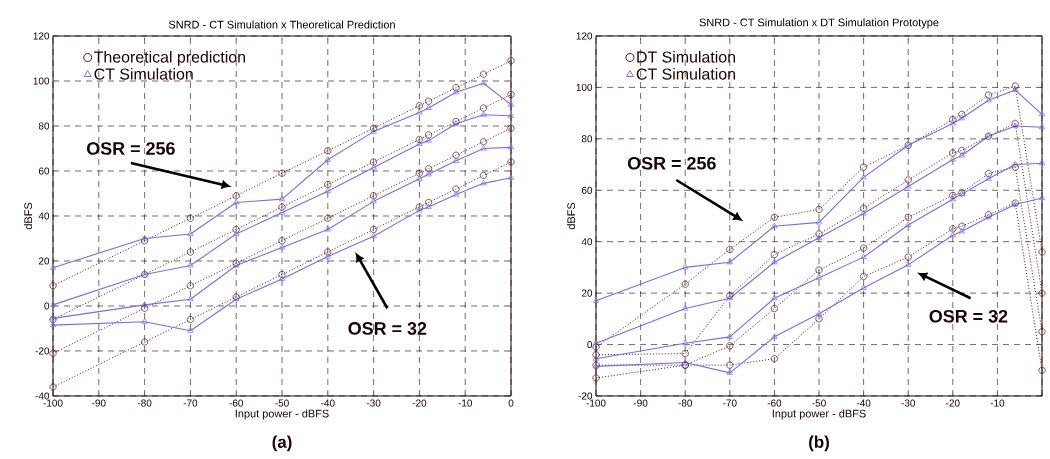 This screenshot has height=459, width=1050. I want to click on text: (a), so click(282, 443).